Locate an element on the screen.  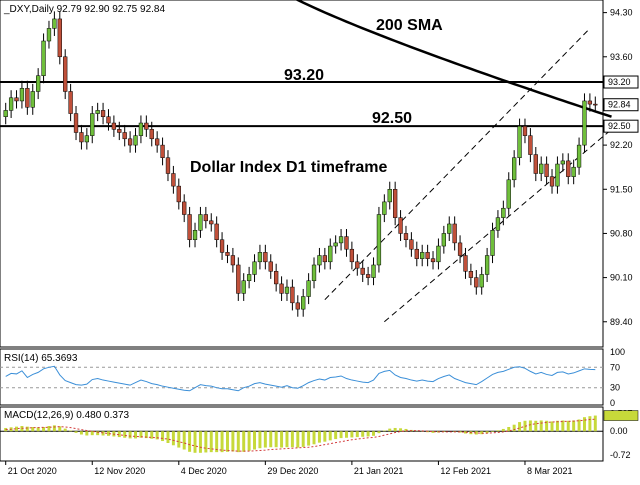
time-tick-label: 21 Oct 2020 is located at coordinates (32, 471).